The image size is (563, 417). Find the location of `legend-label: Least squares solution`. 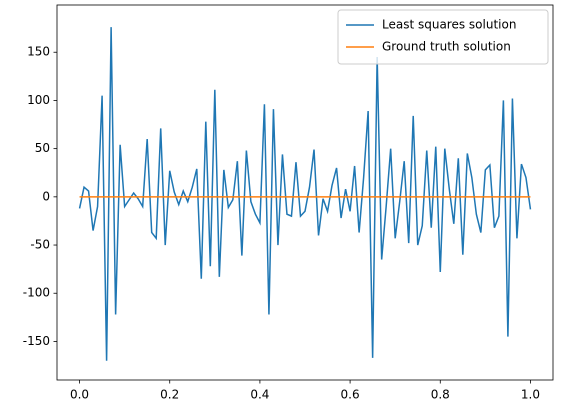

legend-label: Least squares solution is located at coordinates (449, 25).